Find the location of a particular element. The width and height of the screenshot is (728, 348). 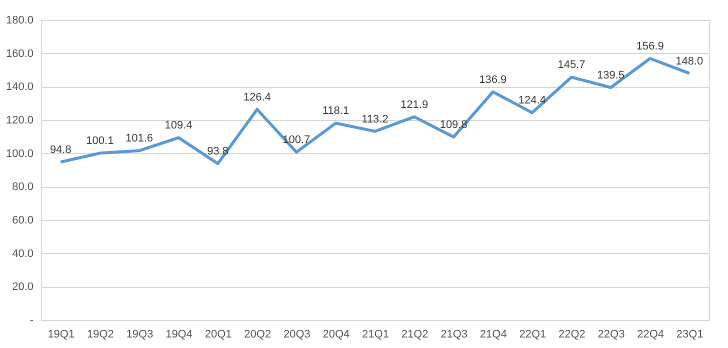

text: 148.0 is located at coordinates (690, 61).